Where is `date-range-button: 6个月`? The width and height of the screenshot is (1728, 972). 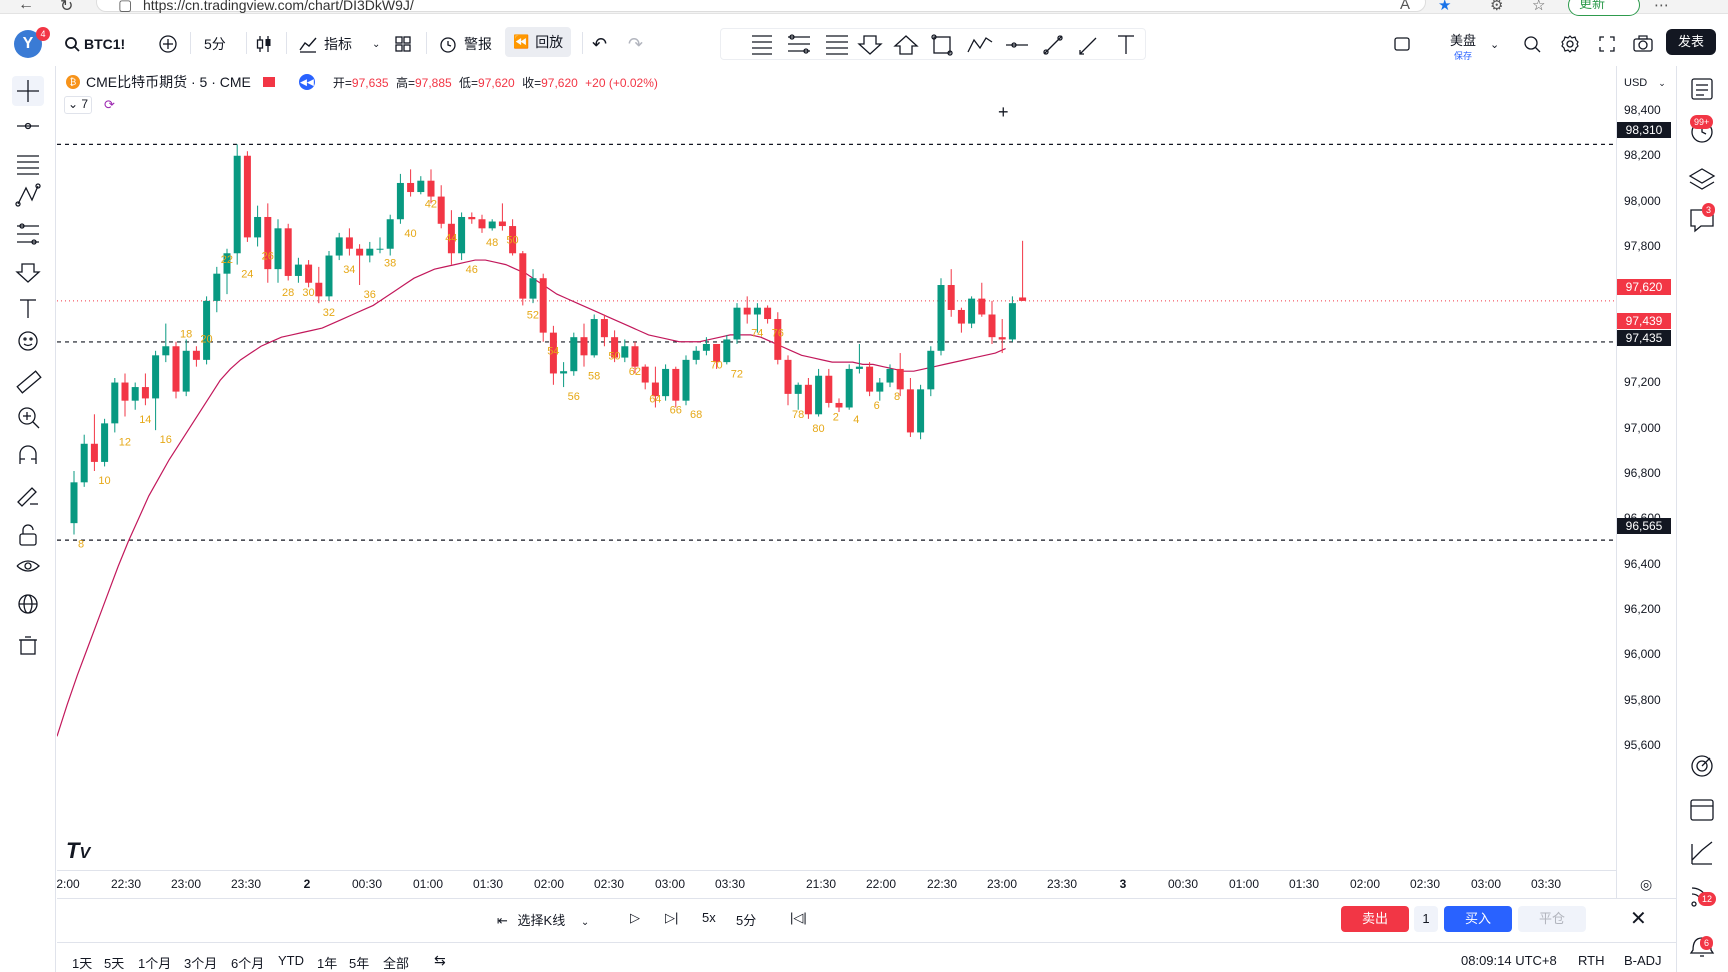
date-range-button: 6个月 is located at coordinates (248, 963).